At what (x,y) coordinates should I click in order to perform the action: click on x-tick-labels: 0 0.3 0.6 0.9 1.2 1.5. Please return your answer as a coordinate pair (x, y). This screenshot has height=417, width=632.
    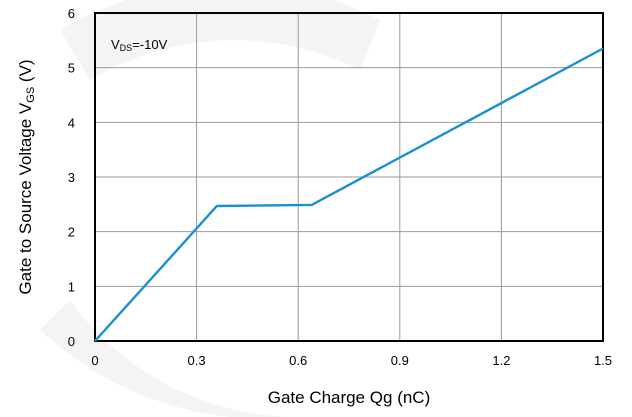
    Looking at the image, I should click on (351, 360).